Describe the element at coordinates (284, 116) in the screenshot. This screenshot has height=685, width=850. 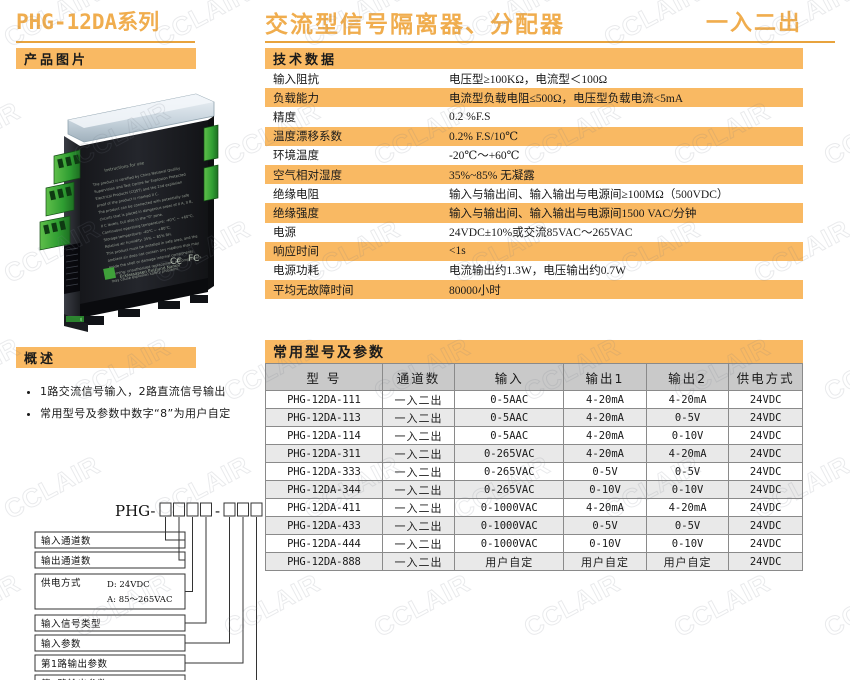
I see `tech-data-key: 精度` at that location.